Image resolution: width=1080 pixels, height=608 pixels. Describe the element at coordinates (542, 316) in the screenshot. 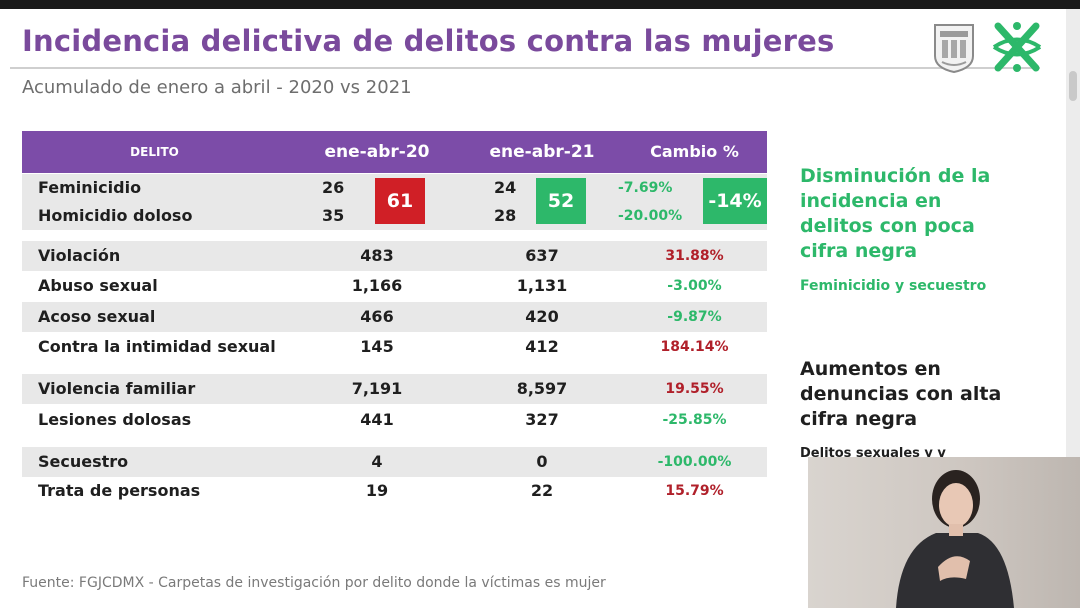

I see `table-row-value-2021: 420` at that location.